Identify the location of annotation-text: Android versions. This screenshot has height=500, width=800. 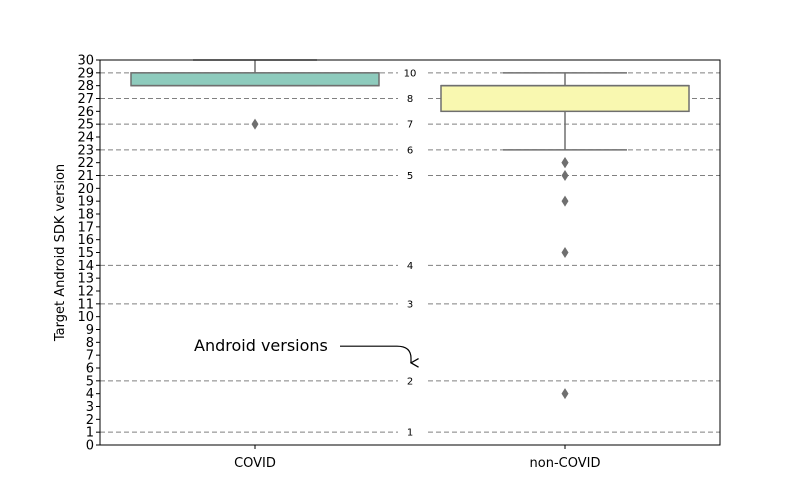
(261, 345).